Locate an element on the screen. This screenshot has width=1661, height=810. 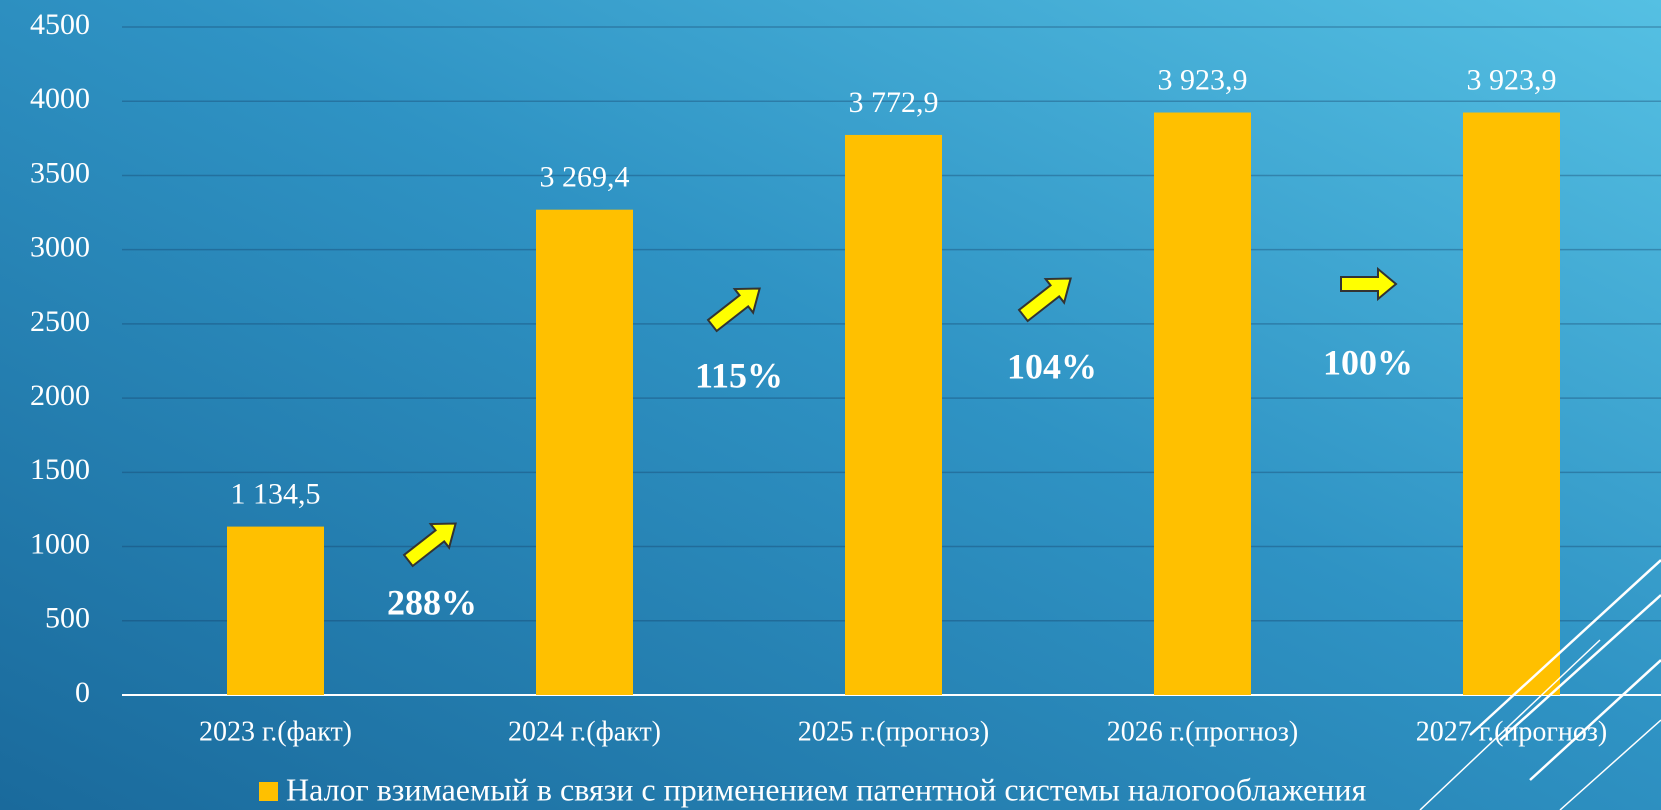
growth-percent: 288% is located at coordinates (432, 602).